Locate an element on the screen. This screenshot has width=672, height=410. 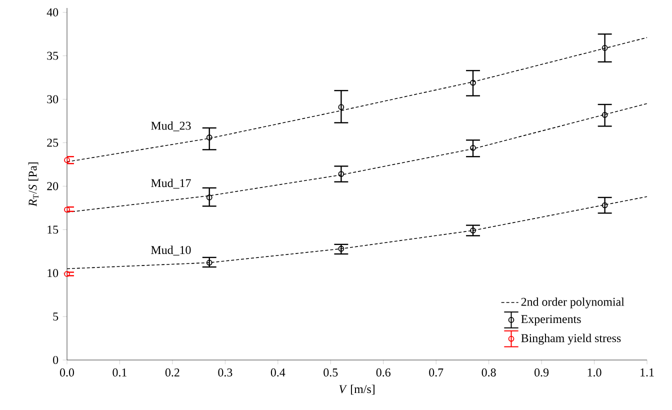
y-tick-label: 25 is located at coordinates (52, 142).